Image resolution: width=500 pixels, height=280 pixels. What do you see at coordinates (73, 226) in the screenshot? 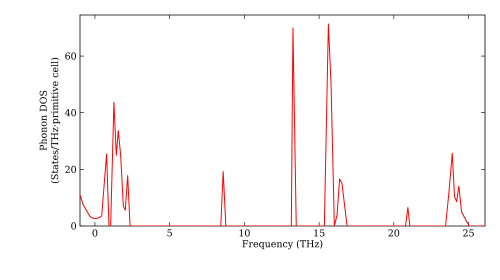
I see `y-tick-label: 0` at bounding box center [73, 226].